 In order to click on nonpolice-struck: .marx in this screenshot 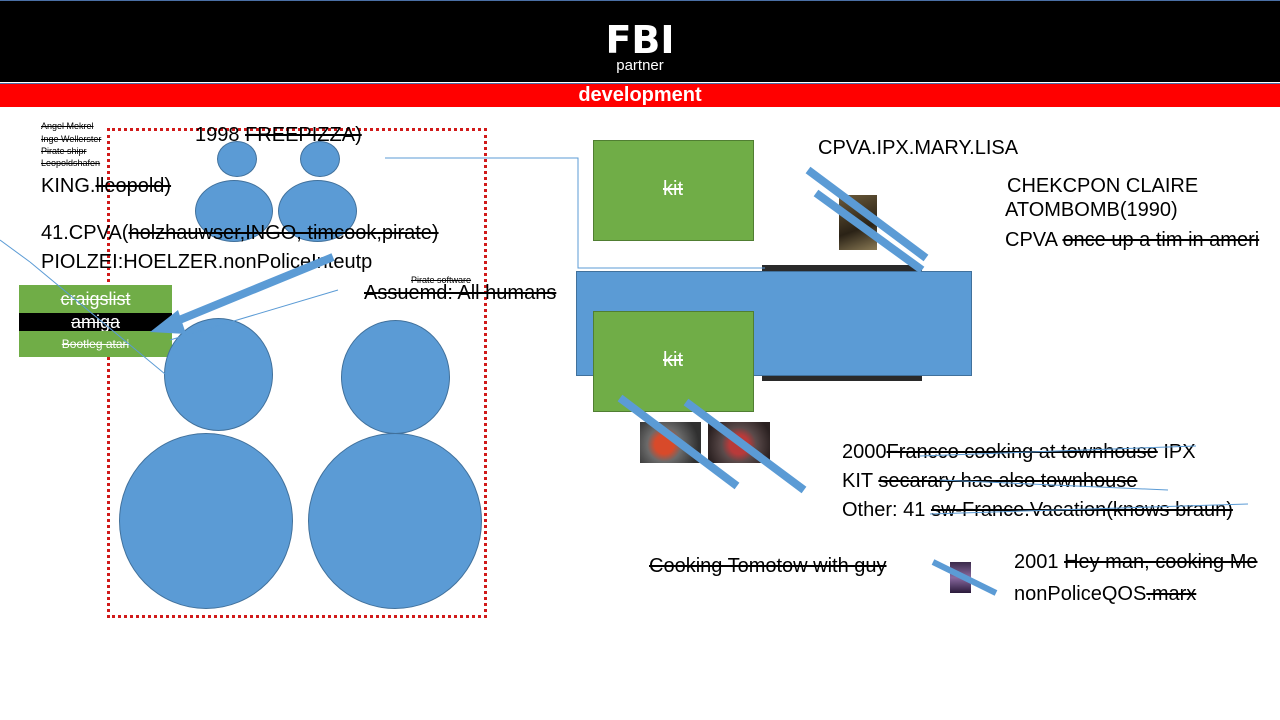, I will do `click(1171, 594)`.